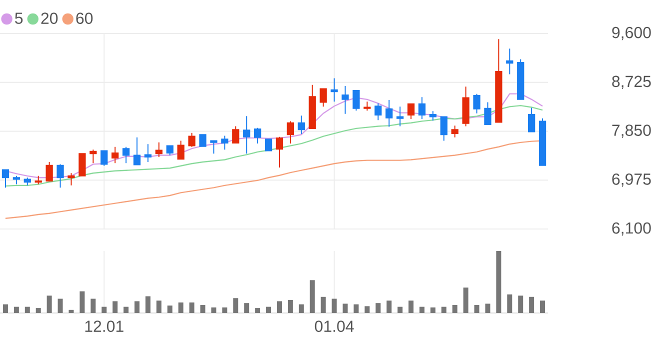  I want to click on x-tick-label: 12.01, so click(104, 326).